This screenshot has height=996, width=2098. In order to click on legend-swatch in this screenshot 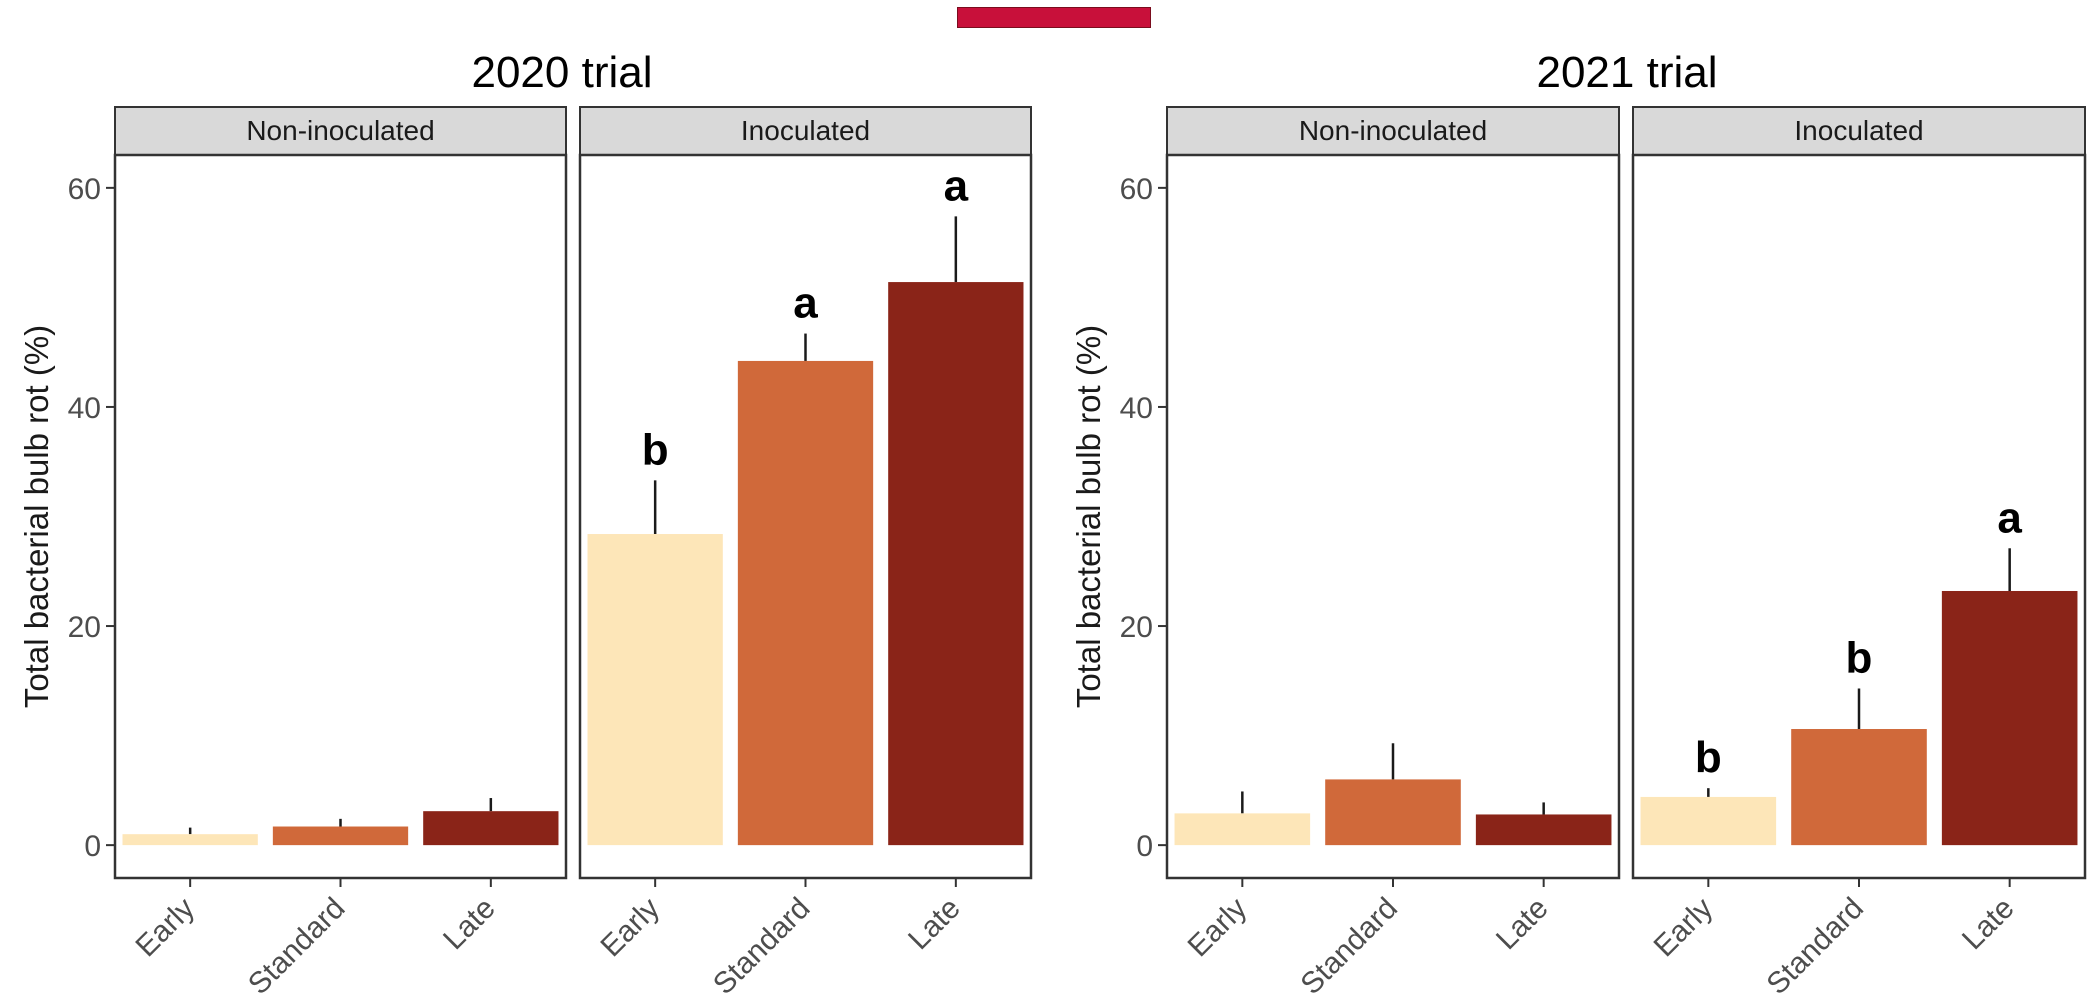, I will do `click(1054, 17)`.